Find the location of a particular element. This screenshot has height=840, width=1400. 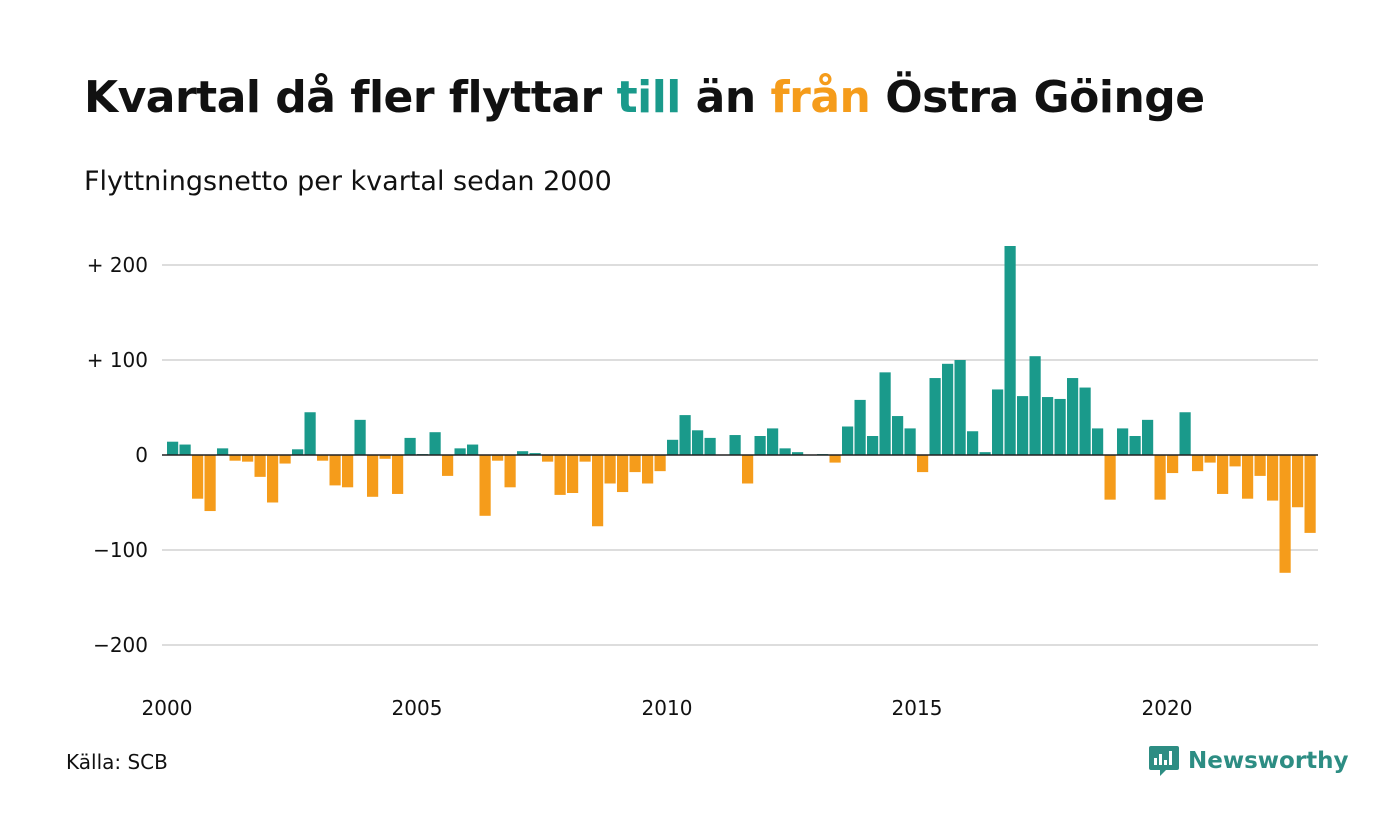

x-tick-label: 2005 is located at coordinates (417, 708).